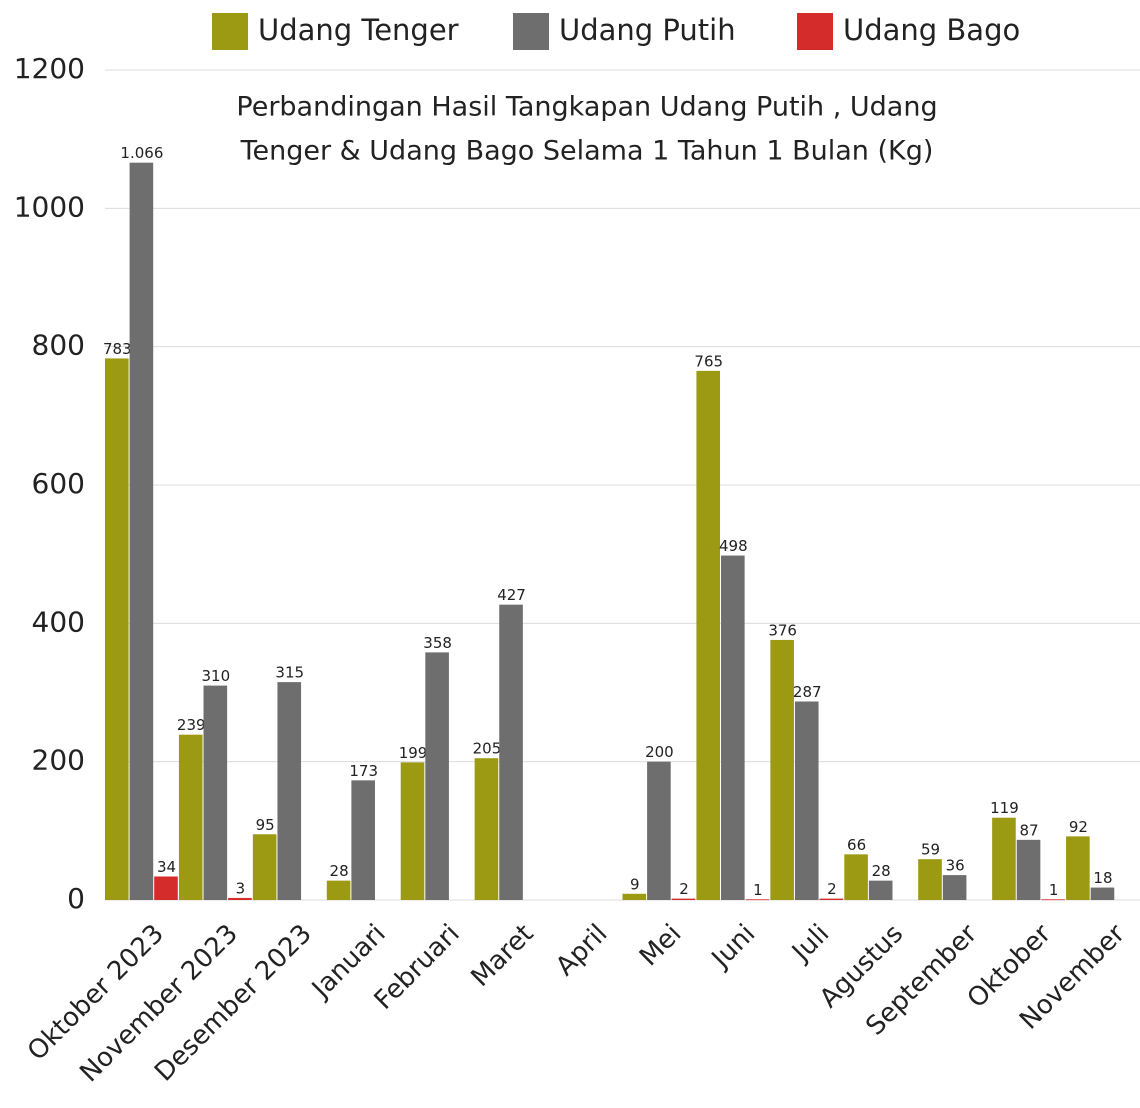 This screenshot has height=1108, width=1140. Describe the element at coordinates (358, 30) in the screenshot. I see `legend-label: Udang Tenger` at that location.